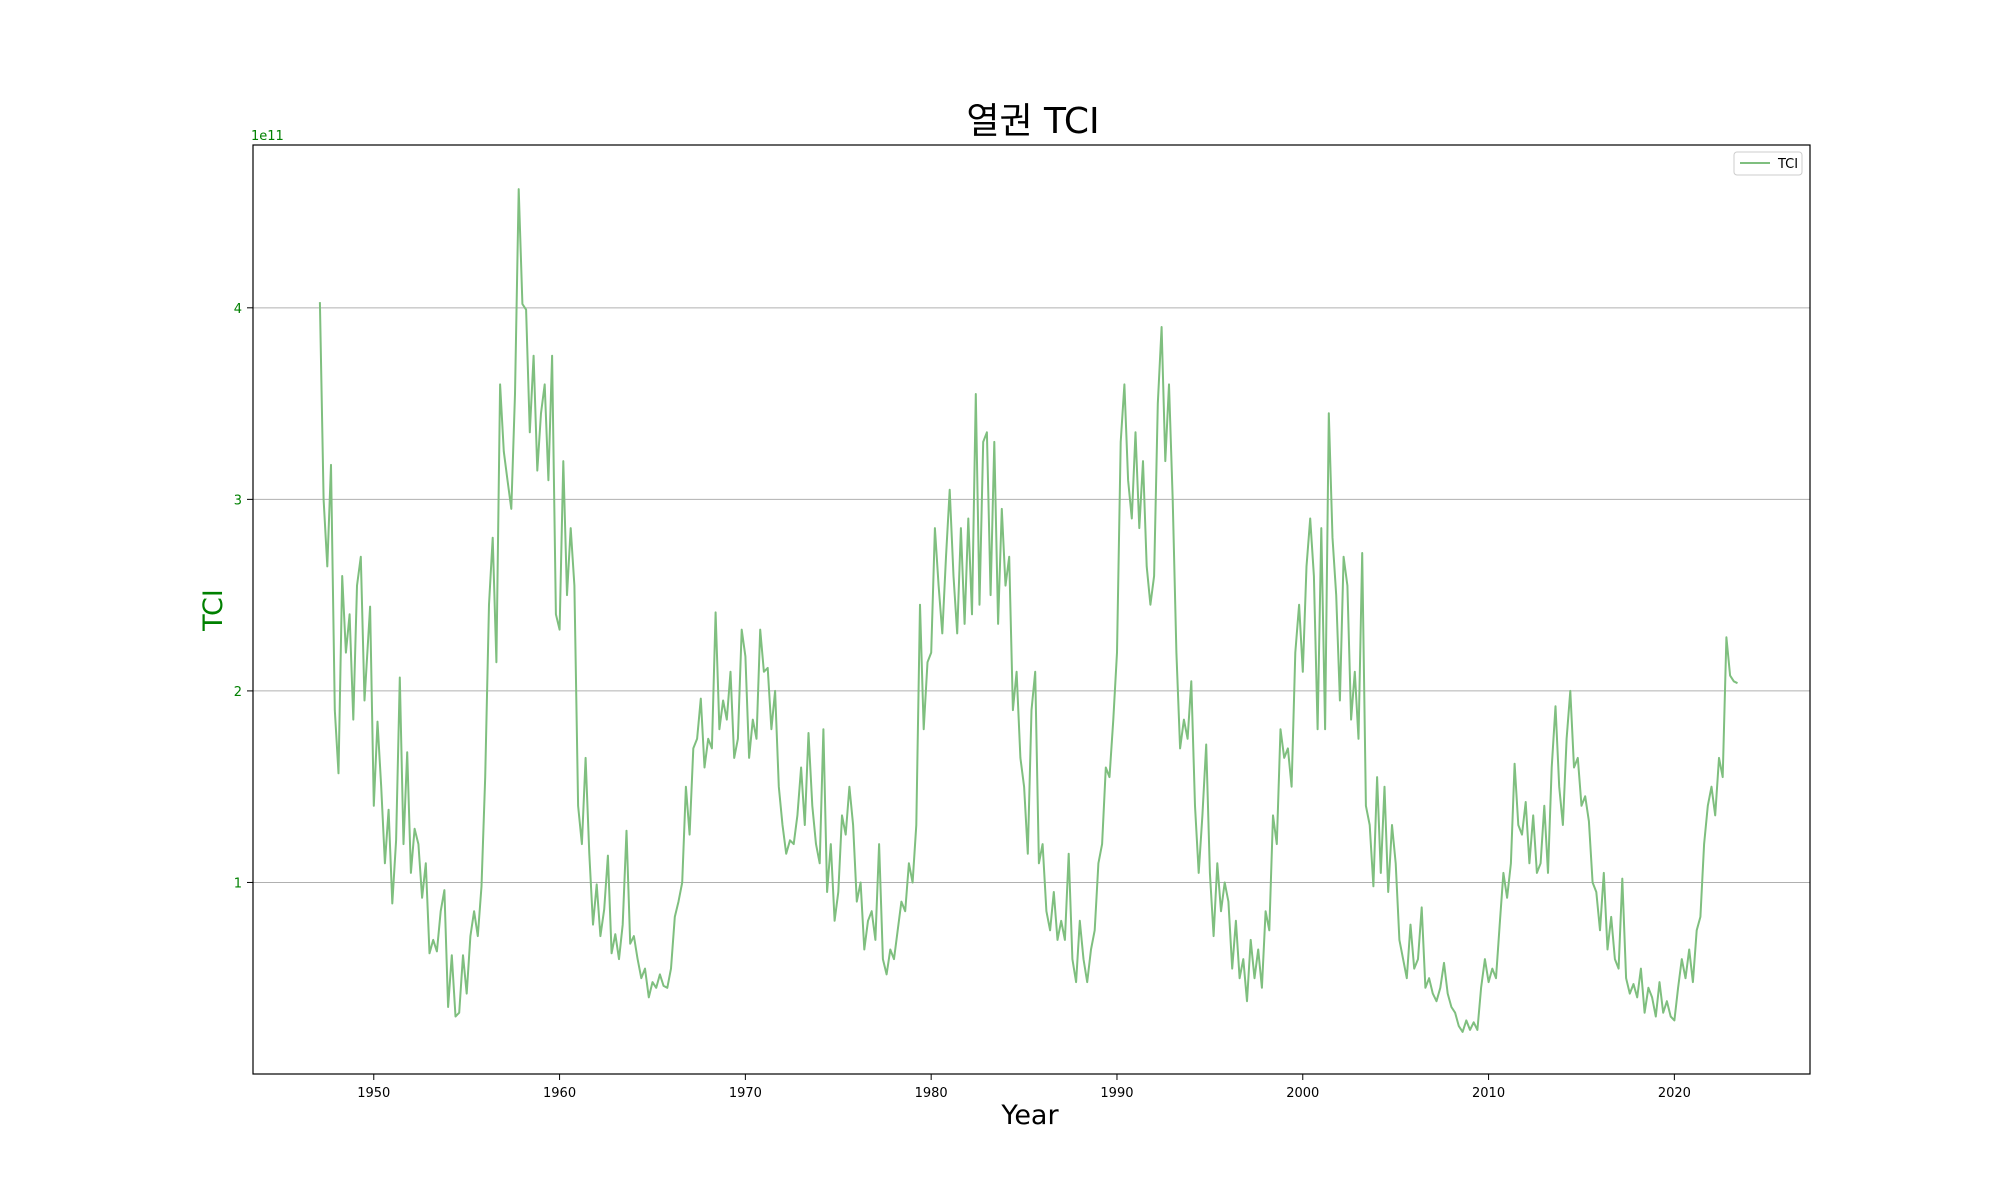 The image size is (2000, 1204). I want to click on legend: TCI, so click(1768, 163).